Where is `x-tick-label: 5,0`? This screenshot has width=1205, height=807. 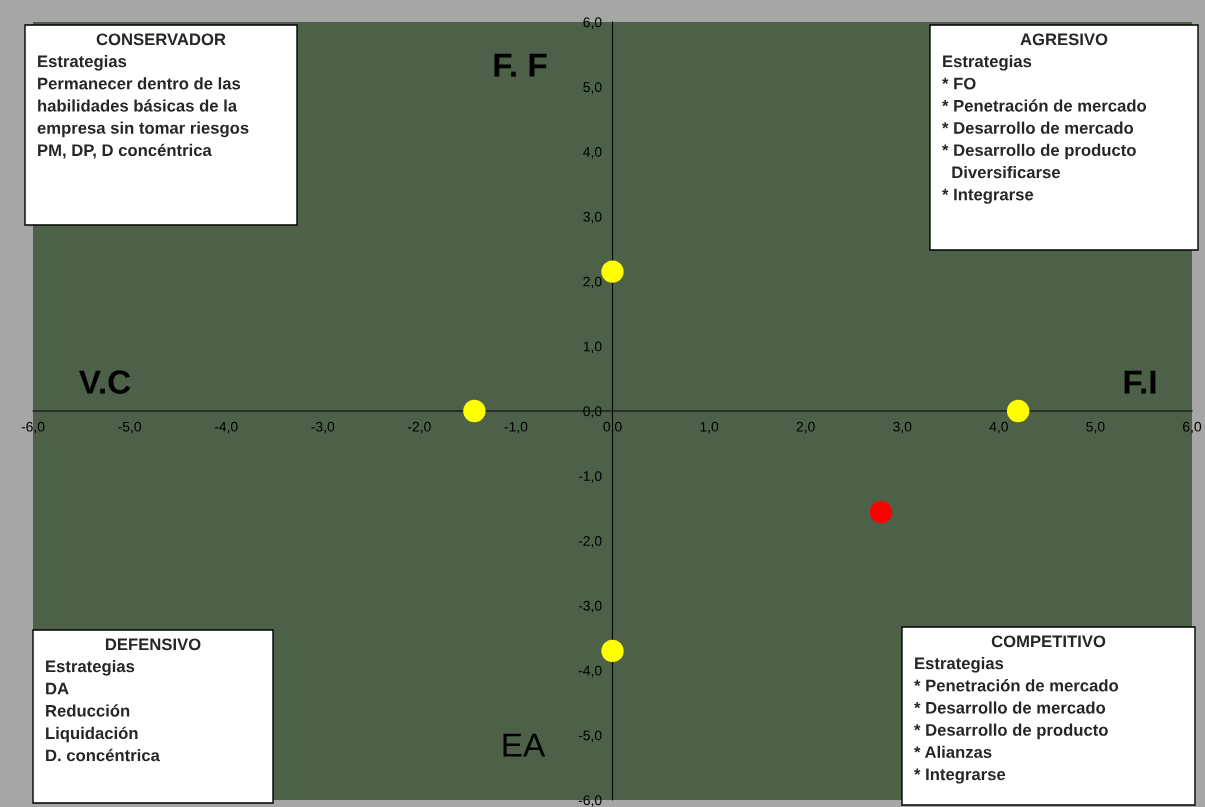 x-tick-label: 5,0 is located at coordinates (1095, 427).